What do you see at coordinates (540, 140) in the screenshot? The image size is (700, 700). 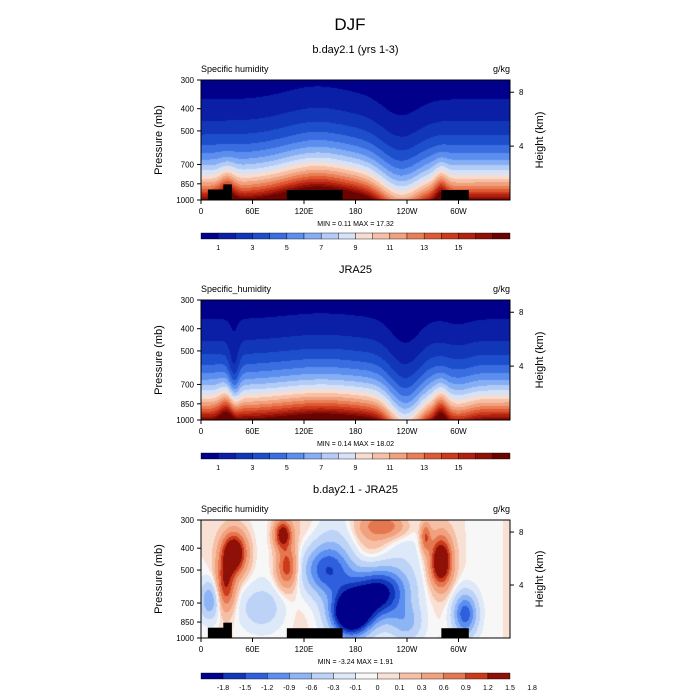 I see `height-axis-label: Height (km)` at bounding box center [540, 140].